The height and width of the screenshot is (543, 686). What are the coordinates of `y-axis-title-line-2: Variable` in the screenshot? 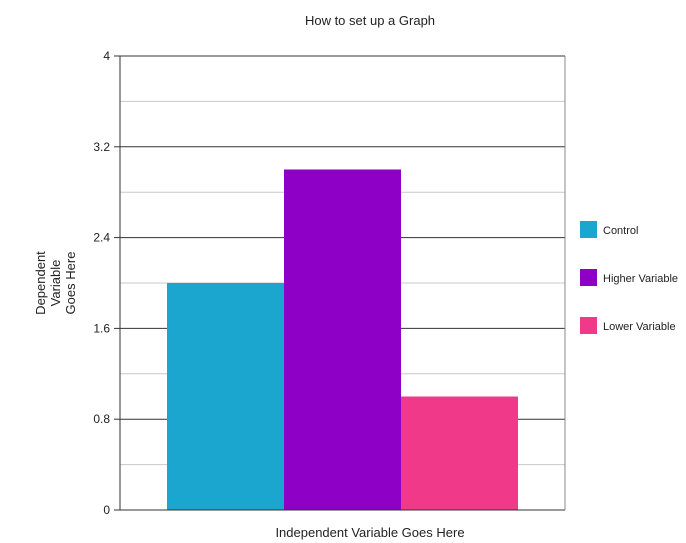 It's located at (55, 283).